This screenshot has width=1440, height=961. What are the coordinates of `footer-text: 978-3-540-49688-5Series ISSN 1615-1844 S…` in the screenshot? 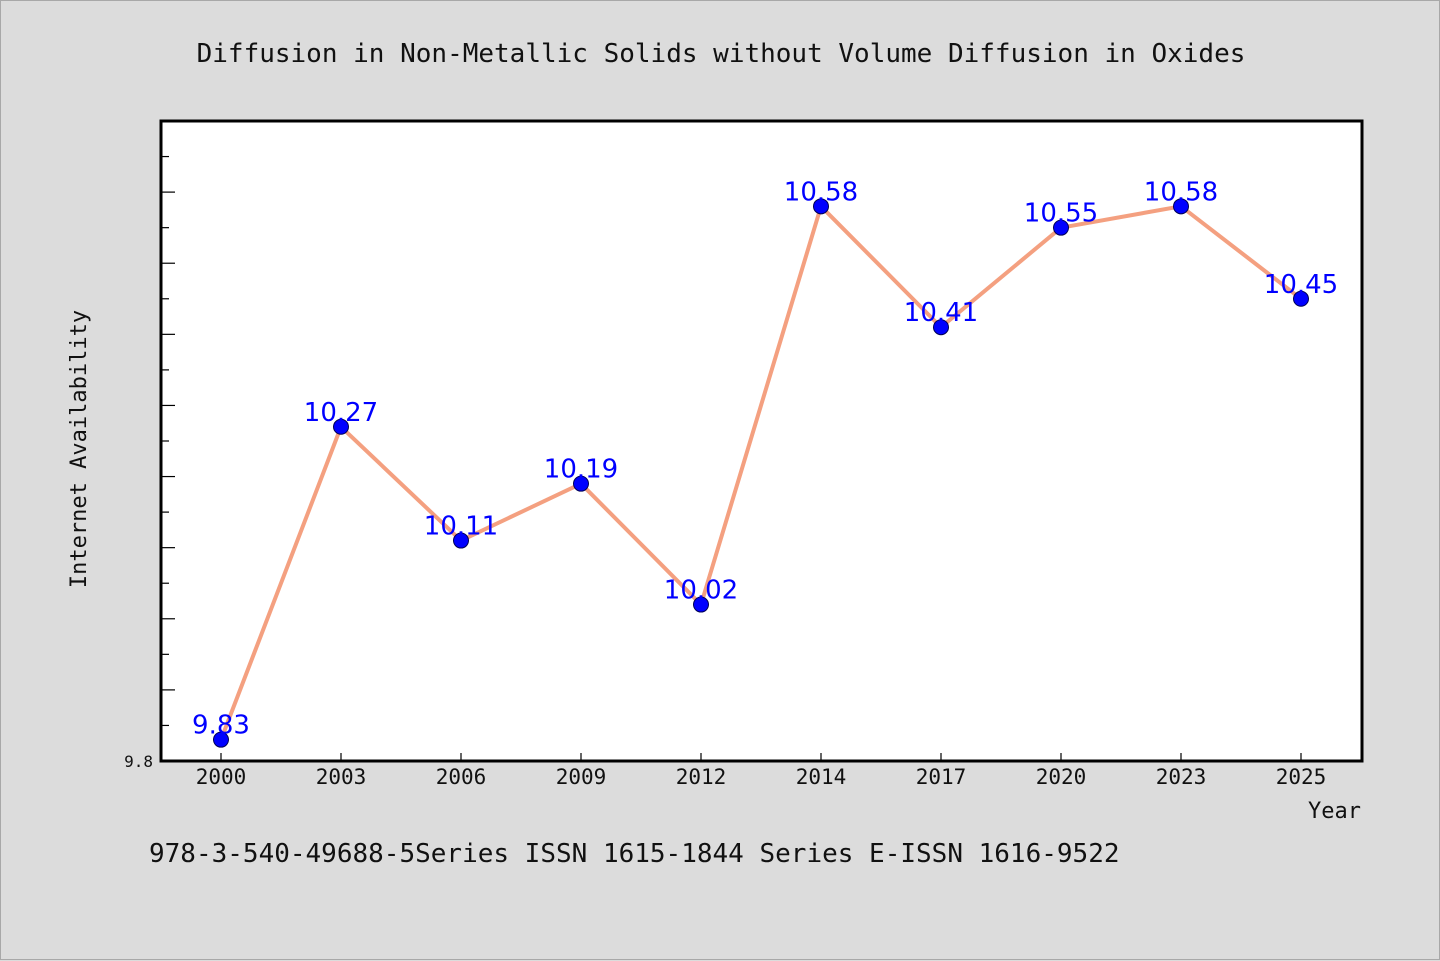 It's located at (634, 854).